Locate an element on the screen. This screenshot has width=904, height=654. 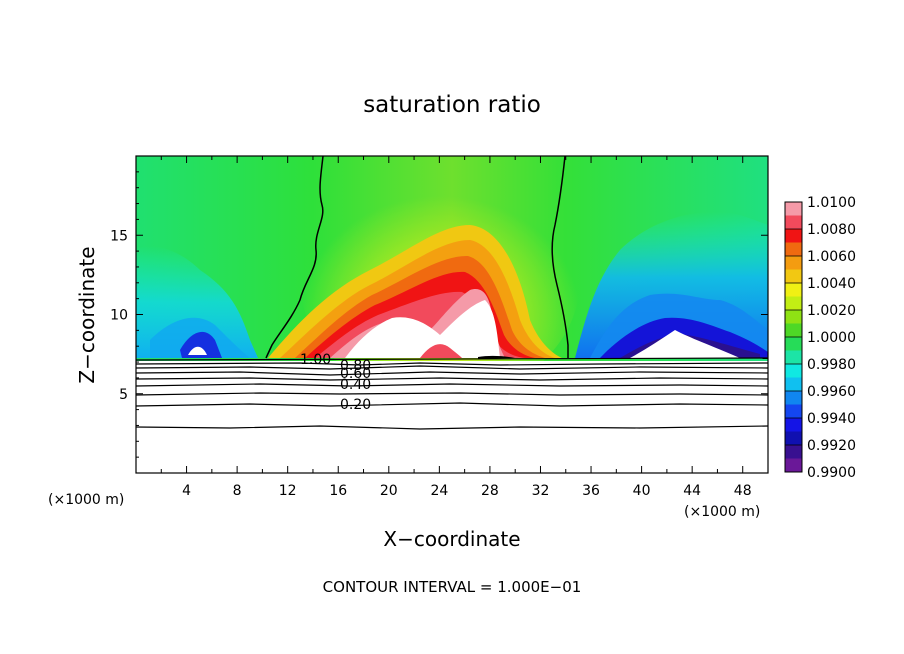
x-tick-label-9: 40 is located at coordinates (642, 491).